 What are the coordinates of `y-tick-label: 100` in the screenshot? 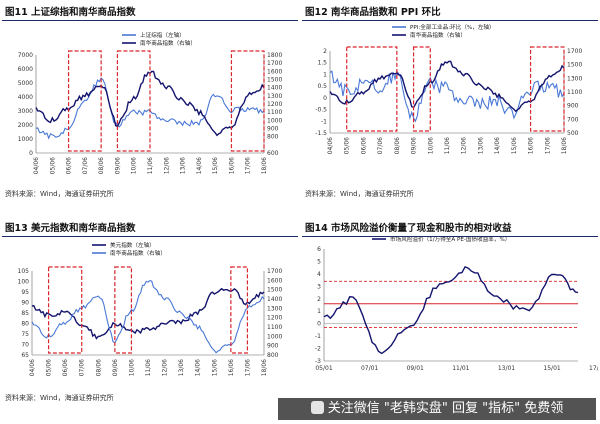 It's located at (24, 282).